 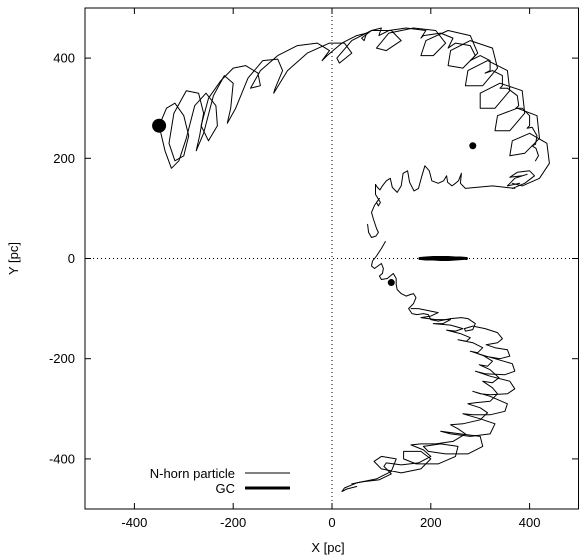 I want to click on legend-label-gc: GC, so click(x=226, y=488).